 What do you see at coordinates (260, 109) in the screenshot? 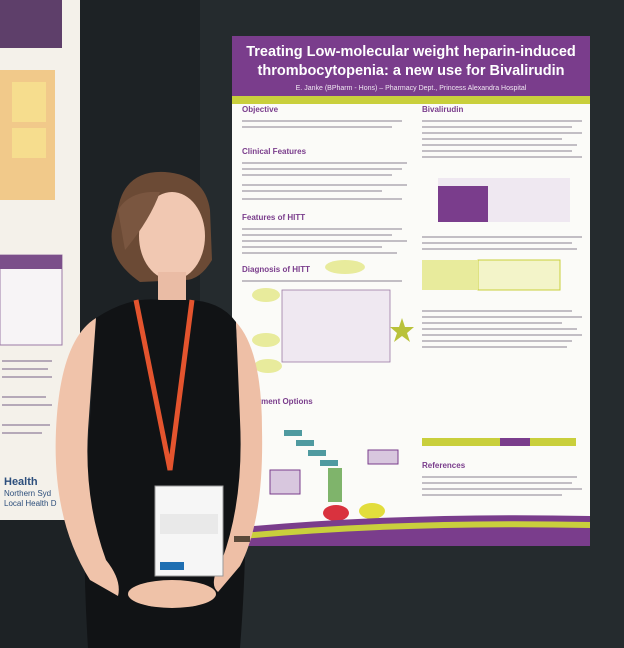
I see `section-heading: Objective` at bounding box center [260, 109].